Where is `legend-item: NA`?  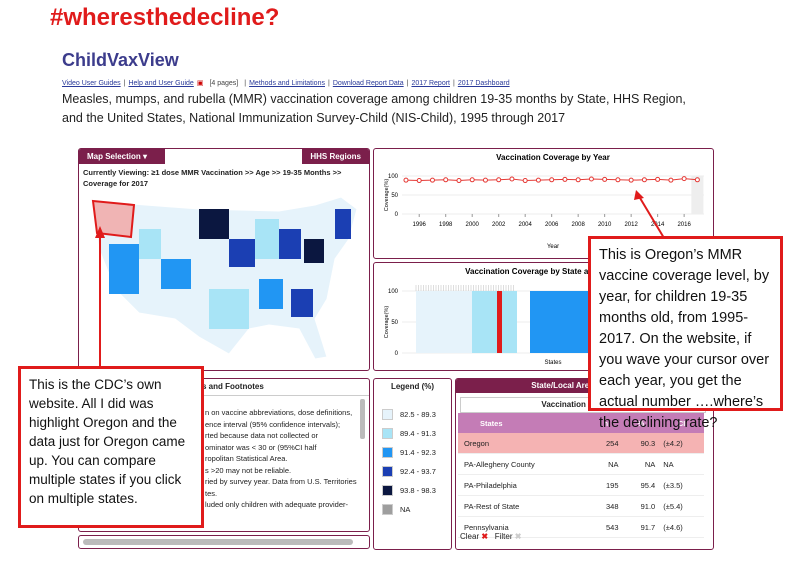 legend-item: NA is located at coordinates (409, 509).